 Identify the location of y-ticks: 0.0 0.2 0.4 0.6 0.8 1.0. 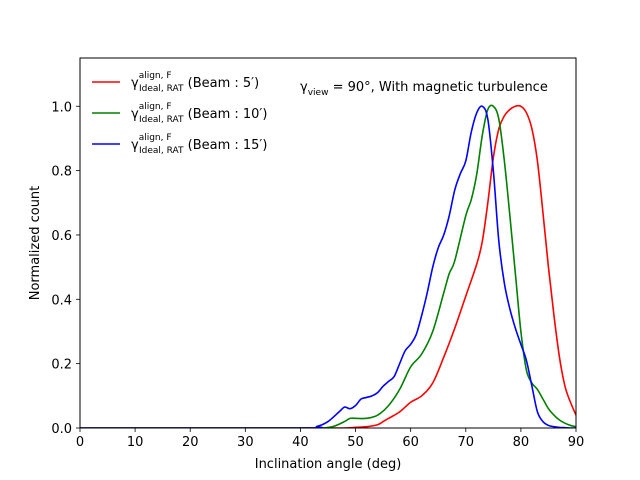
(65, 268).